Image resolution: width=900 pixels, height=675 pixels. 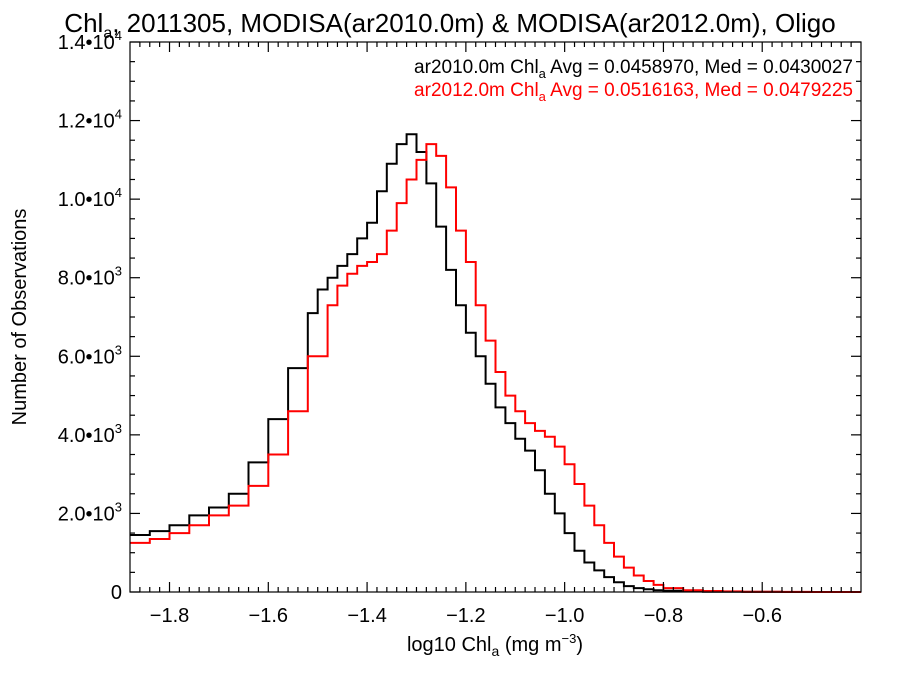 What do you see at coordinates (496, 651) in the screenshot?
I see `x-axis-label-subscript: a` at bounding box center [496, 651].